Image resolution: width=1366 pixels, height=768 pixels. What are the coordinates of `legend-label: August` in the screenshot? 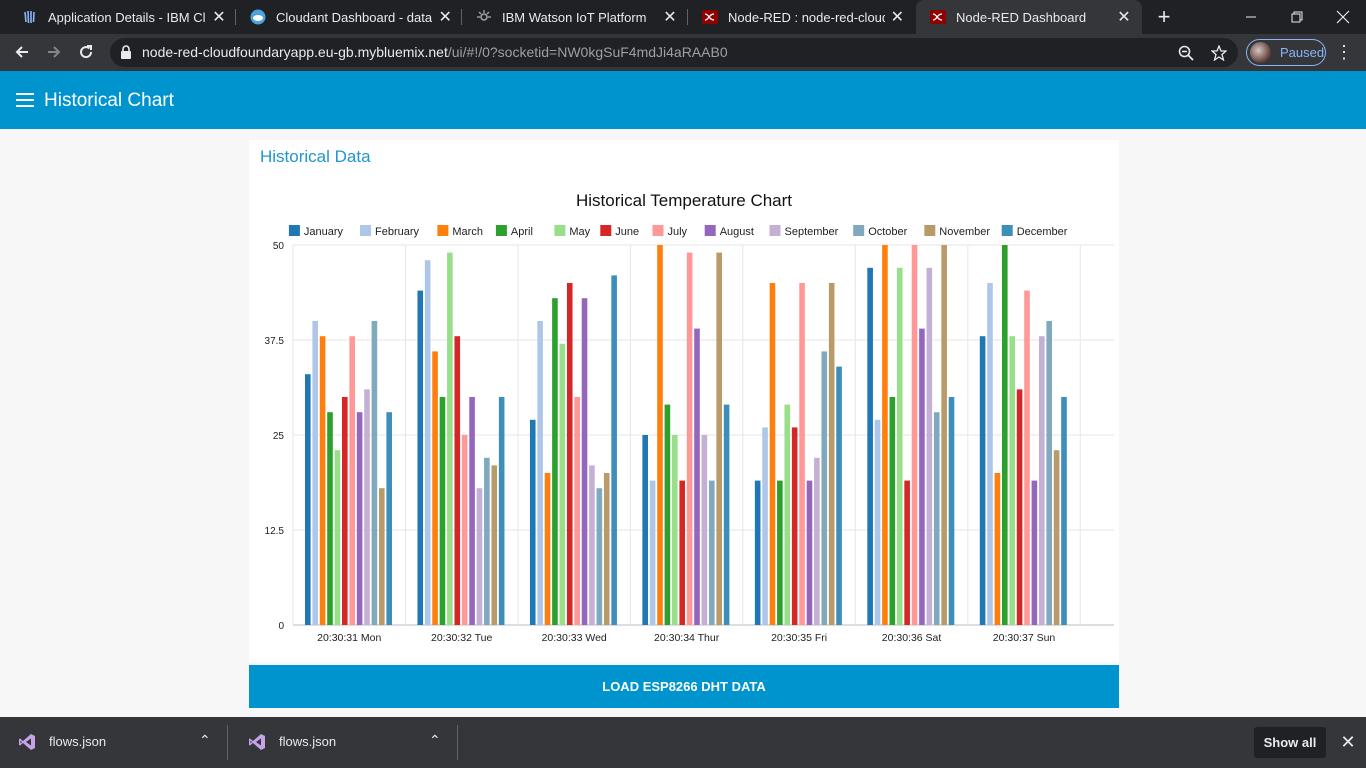 It's located at (737, 232).